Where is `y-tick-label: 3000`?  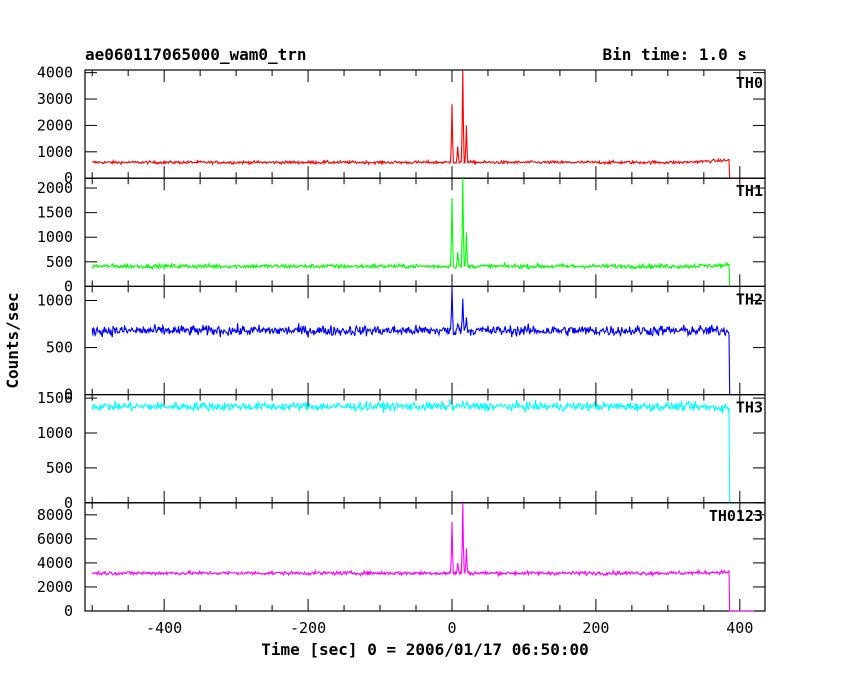
y-tick-label: 3000 is located at coordinates (55, 99).